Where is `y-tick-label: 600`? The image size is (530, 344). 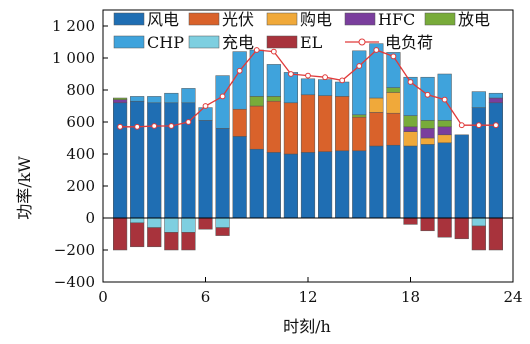 y-tick-label: 600 is located at coordinates (80, 122).